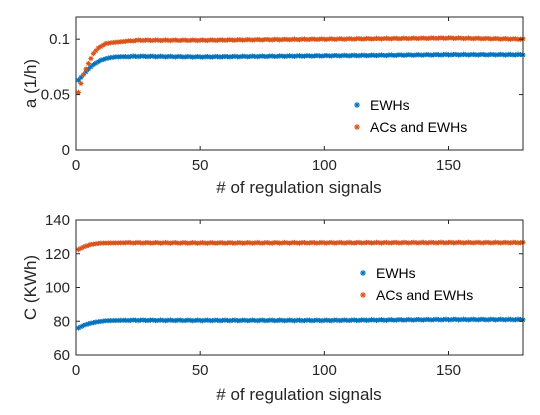 This screenshot has height=415, width=540. What do you see at coordinates (324, 165) in the screenshot?
I see `x-tick-label: 100` at bounding box center [324, 165].